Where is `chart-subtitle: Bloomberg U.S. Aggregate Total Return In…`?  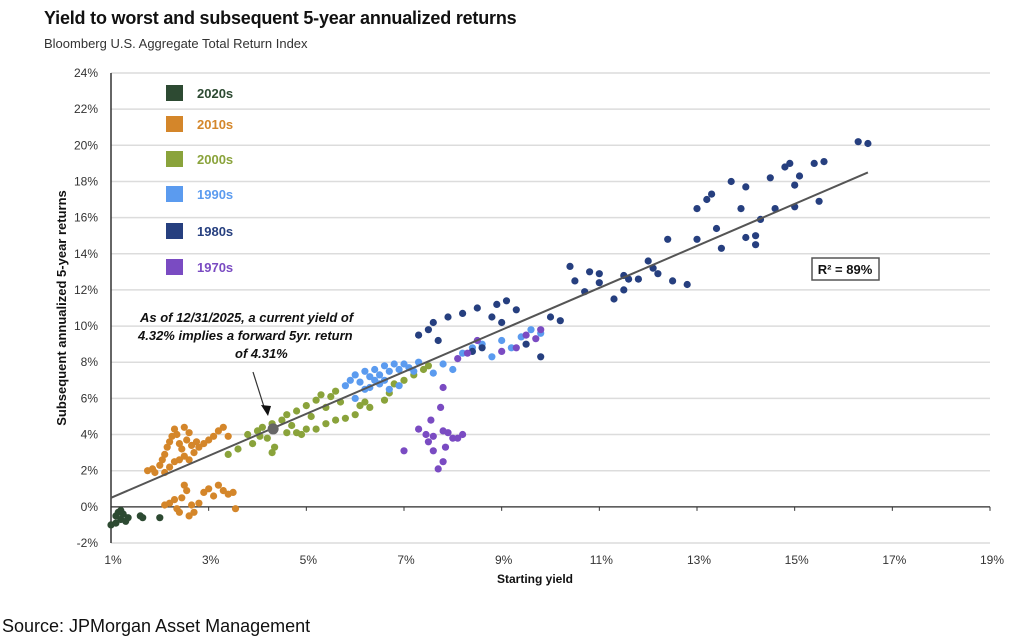 chart-subtitle: Bloomberg U.S. Aggregate Total Return In… is located at coordinates (176, 43).